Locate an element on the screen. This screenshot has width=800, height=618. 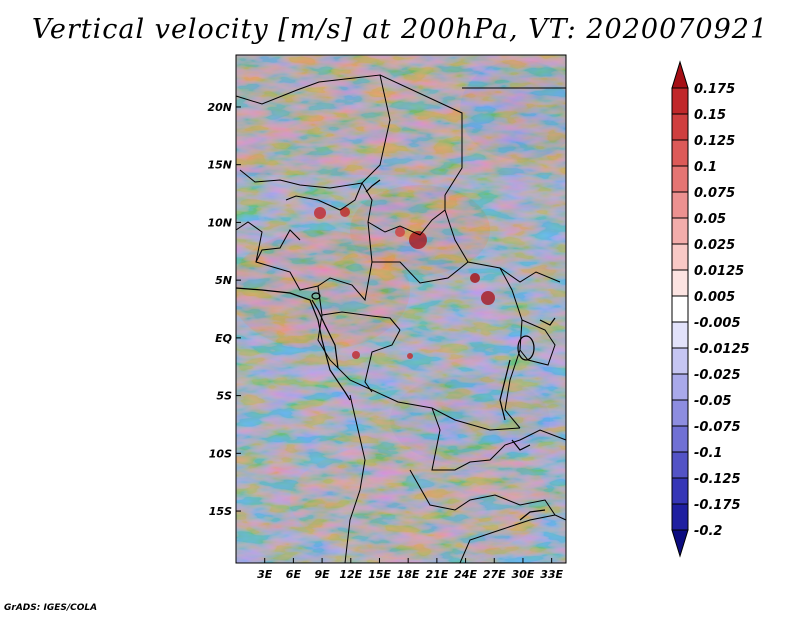
lon-tick-label: 6E is located at coordinates (294, 574).